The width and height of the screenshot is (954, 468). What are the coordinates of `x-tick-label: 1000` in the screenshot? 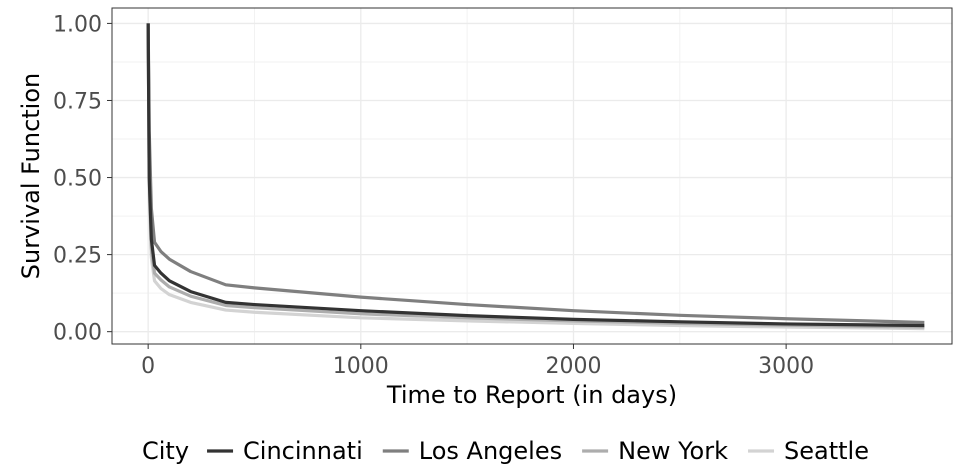 It's located at (361, 366).